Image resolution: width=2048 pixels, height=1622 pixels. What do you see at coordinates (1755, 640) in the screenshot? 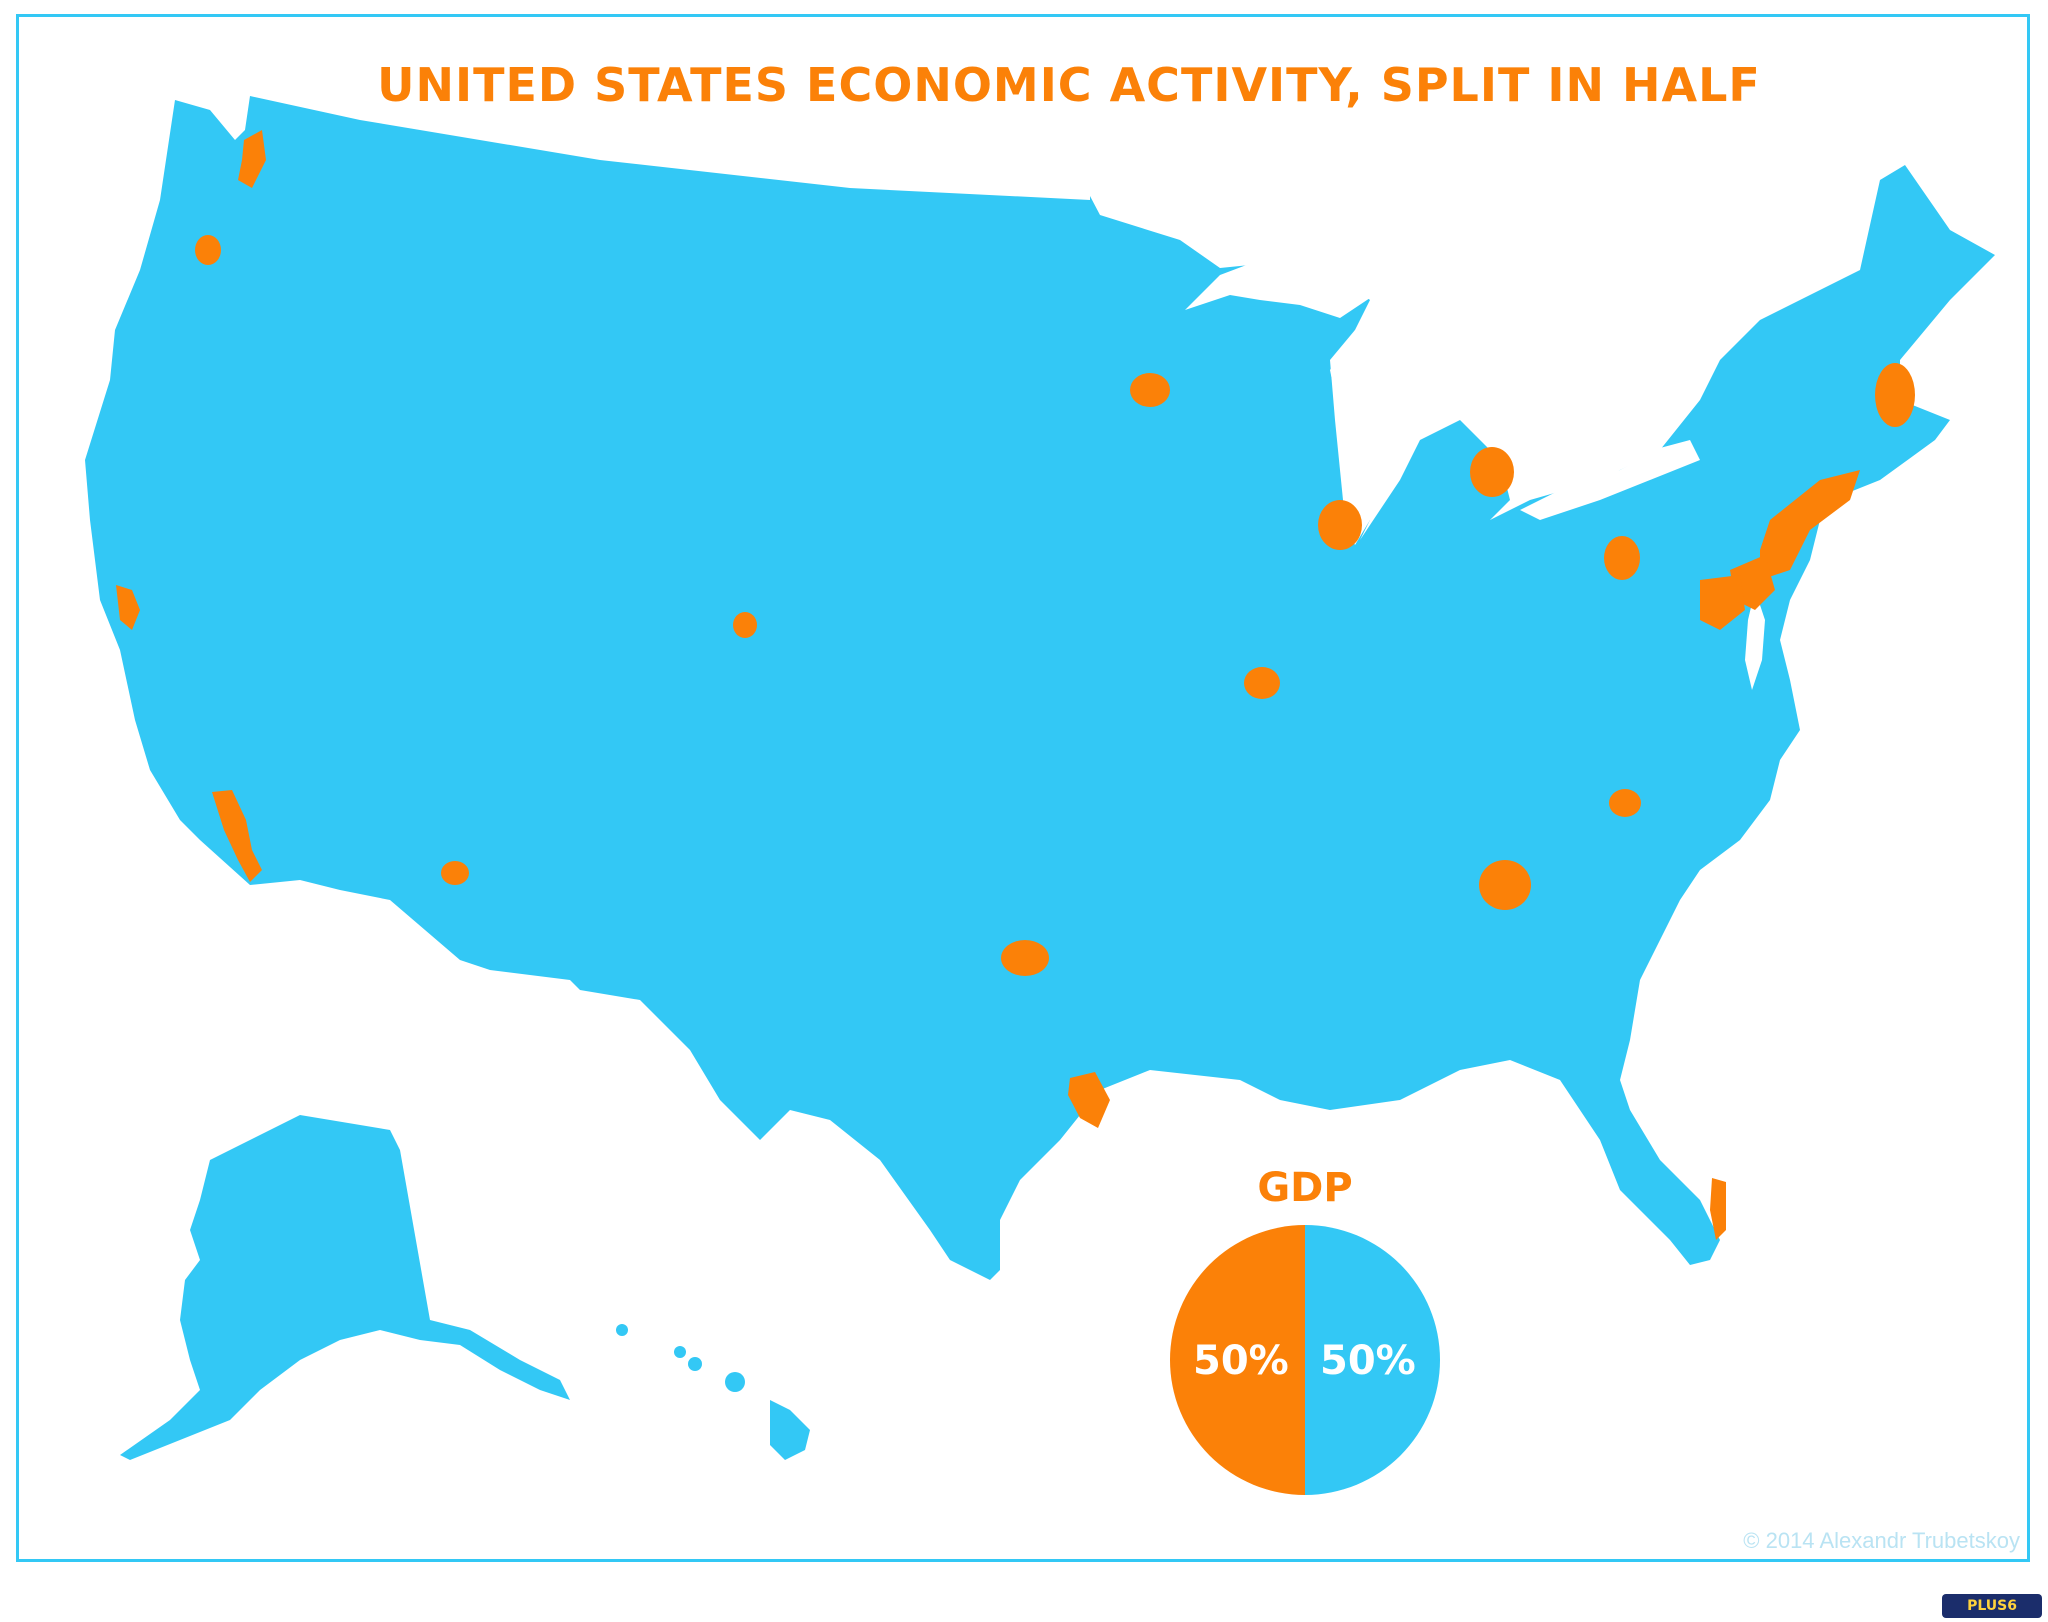
I see `chesapeake-bay` at bounding box center [1755, 640].